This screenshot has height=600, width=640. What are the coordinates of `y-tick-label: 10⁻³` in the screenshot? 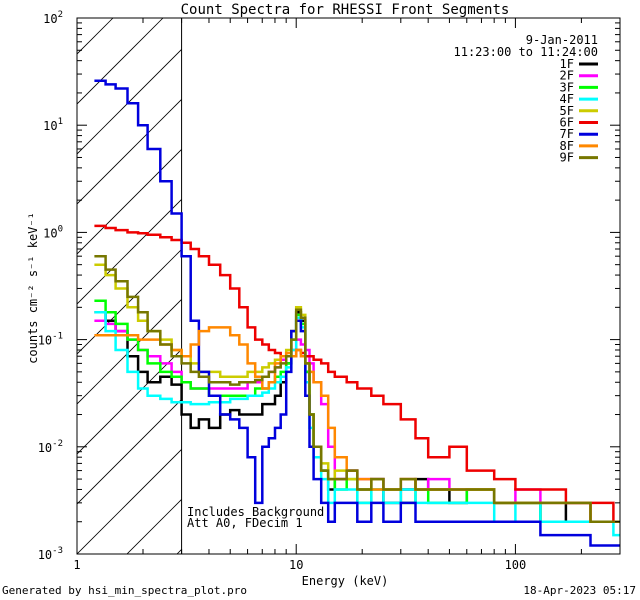 It's located at (50, 554).